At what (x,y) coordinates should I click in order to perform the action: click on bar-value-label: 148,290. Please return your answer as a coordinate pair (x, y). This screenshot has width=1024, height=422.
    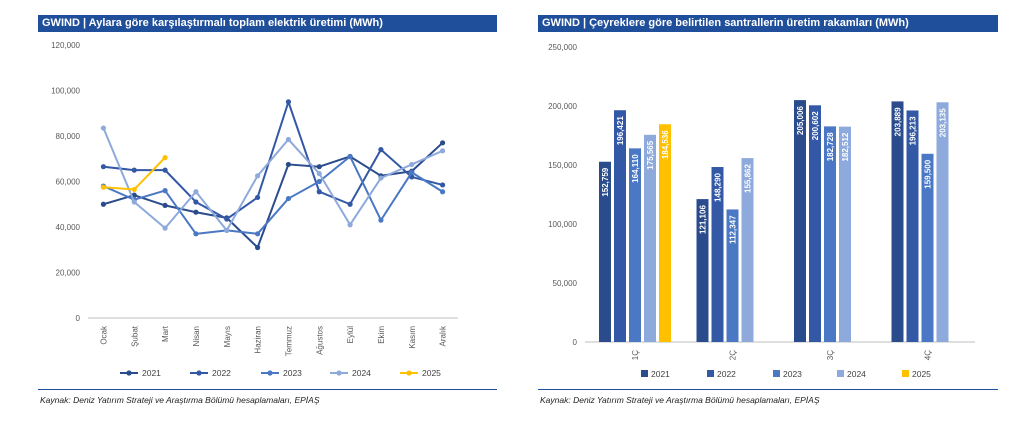
    Looking at the image, I should click on (718, 186).